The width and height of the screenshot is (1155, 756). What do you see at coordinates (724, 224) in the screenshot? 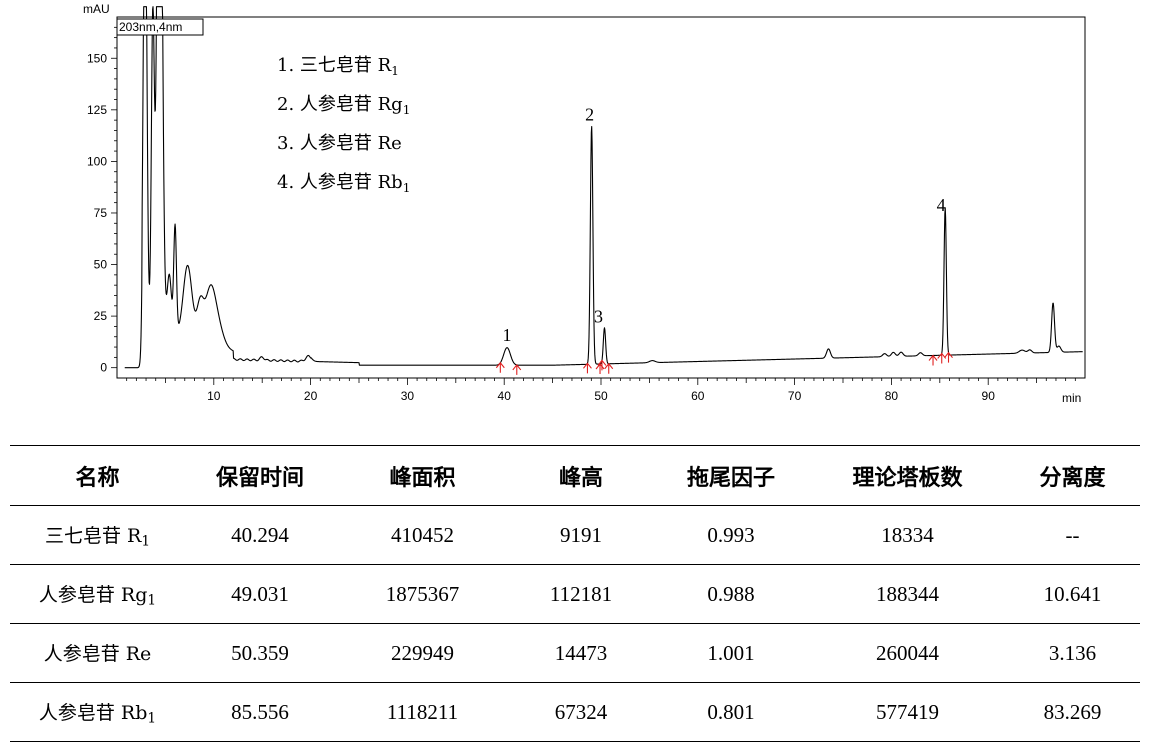
I see `peak-labels: 1 2 3 4` at bounding box center [724, 224].